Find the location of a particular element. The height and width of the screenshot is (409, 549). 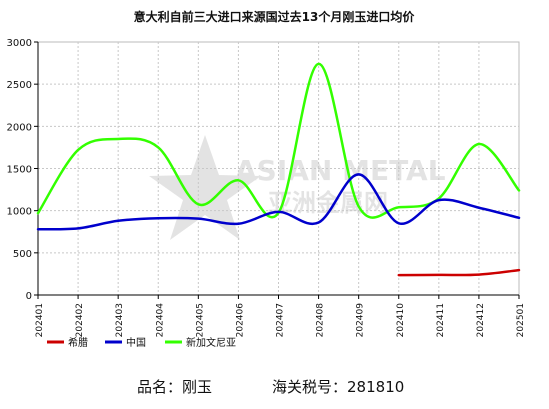

hs-code-label: 海关税号： is located at coordinates (310, 387).